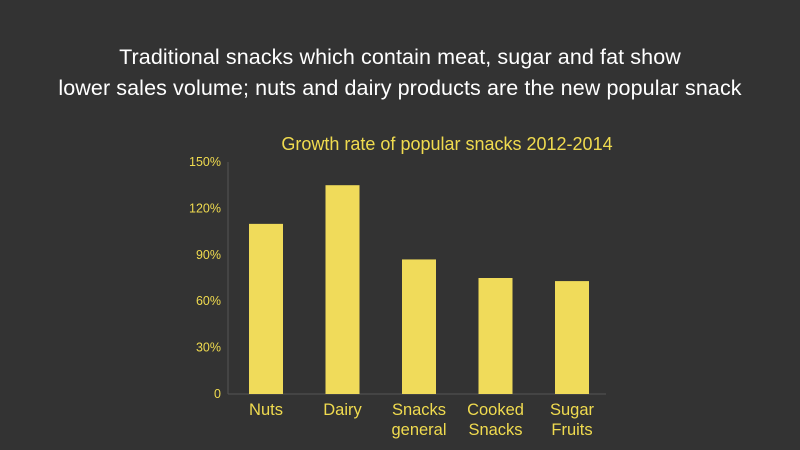  Describe the element at coordinates (205, 208) in the screenshot. I see `y-tick-label: 120%` at that location.